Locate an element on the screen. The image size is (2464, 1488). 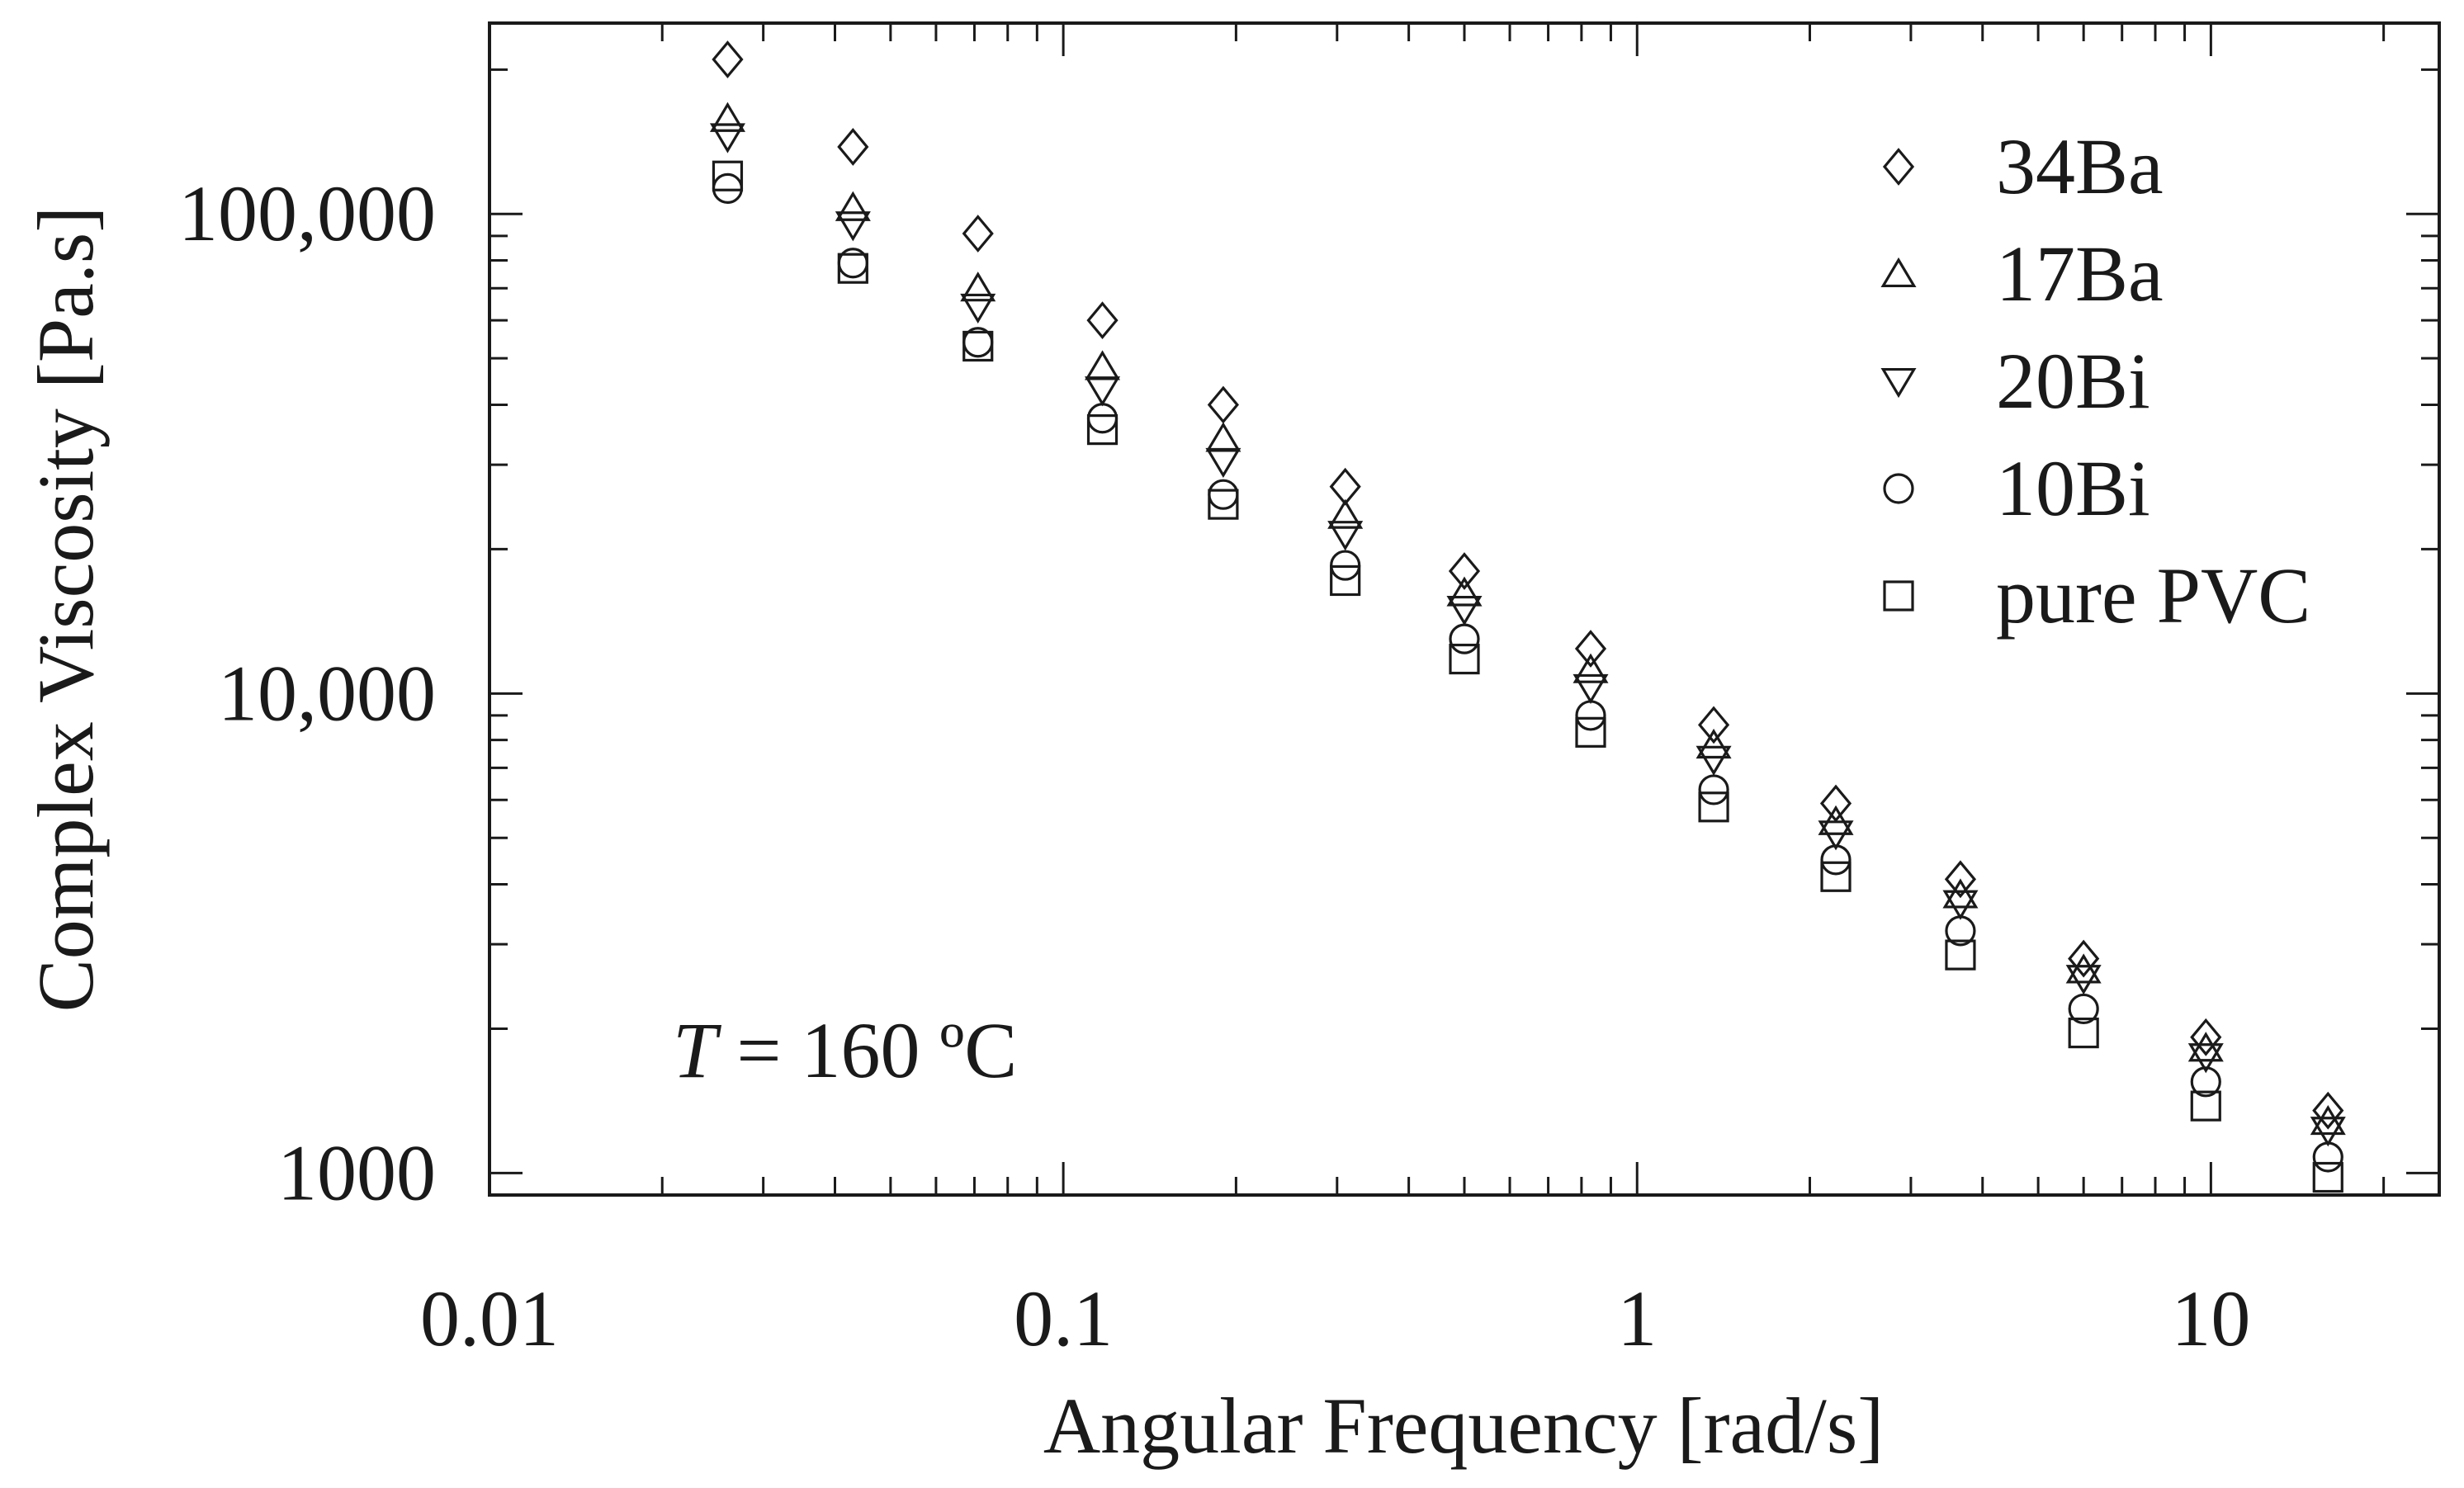
annotation-symbol: T is located at coordinates (698, 1050).